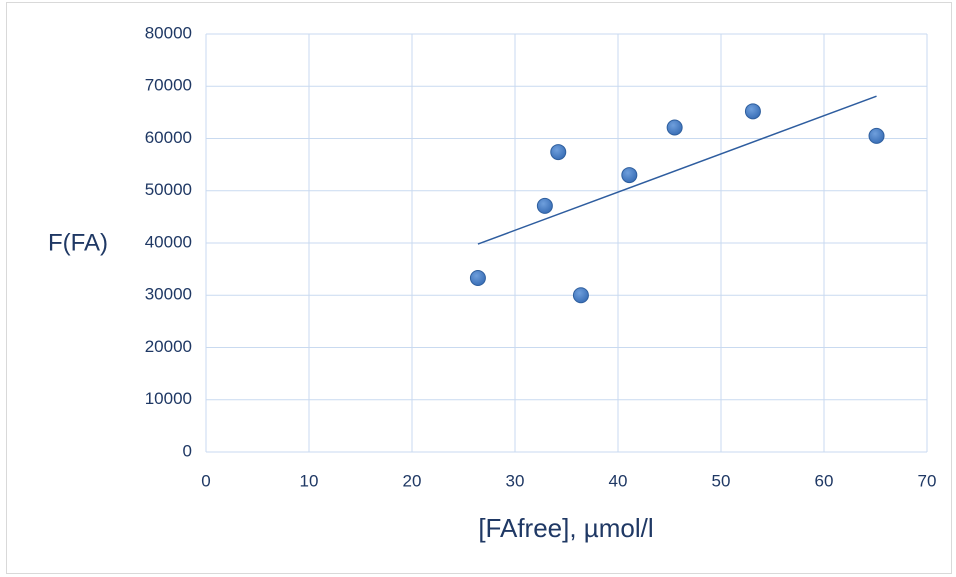  I want to click on y-tick-label: 80000, so click(168, 32).